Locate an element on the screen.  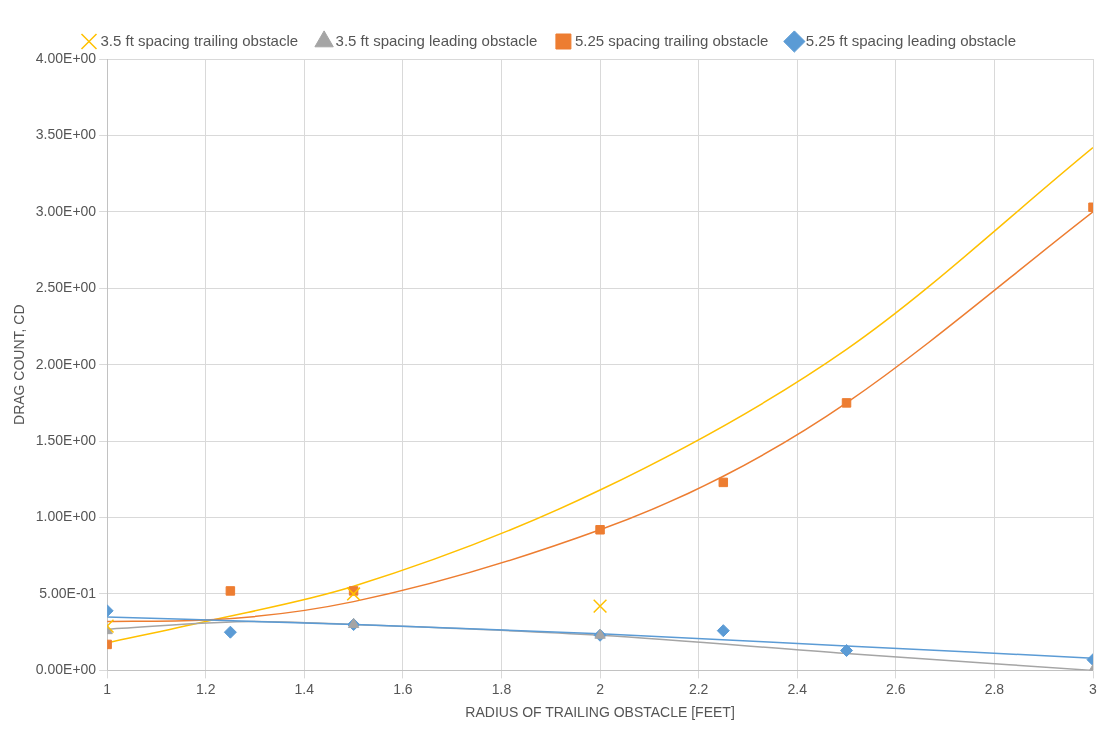
y-tick-label: 2.50E+00 is located at coordinates (66, 287).